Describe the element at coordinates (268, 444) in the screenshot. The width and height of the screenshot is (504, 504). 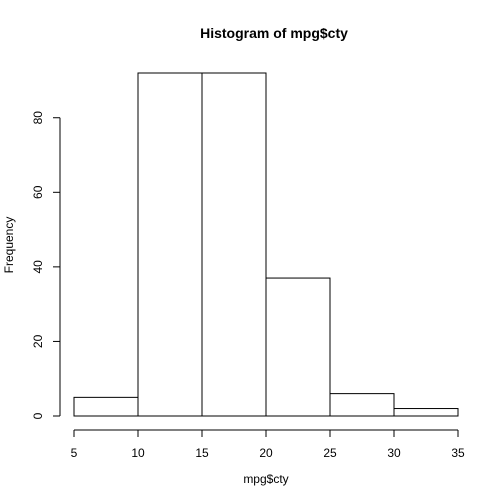
I see `x-axis: 5 10 15 20 25 30 35` at that location.